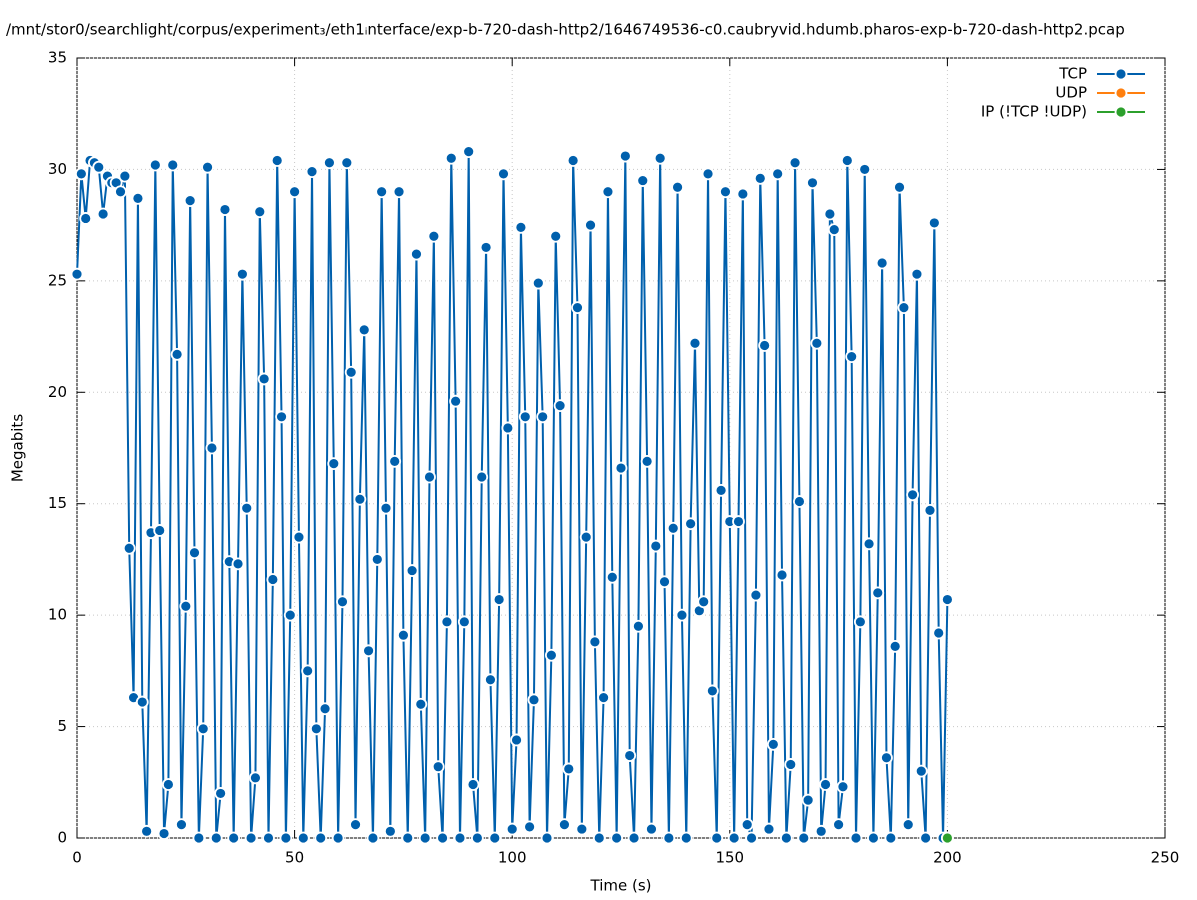  Describe the element at coordinates (57, 503) in the screenshot. I see `y-tick-label: 15` at that location.